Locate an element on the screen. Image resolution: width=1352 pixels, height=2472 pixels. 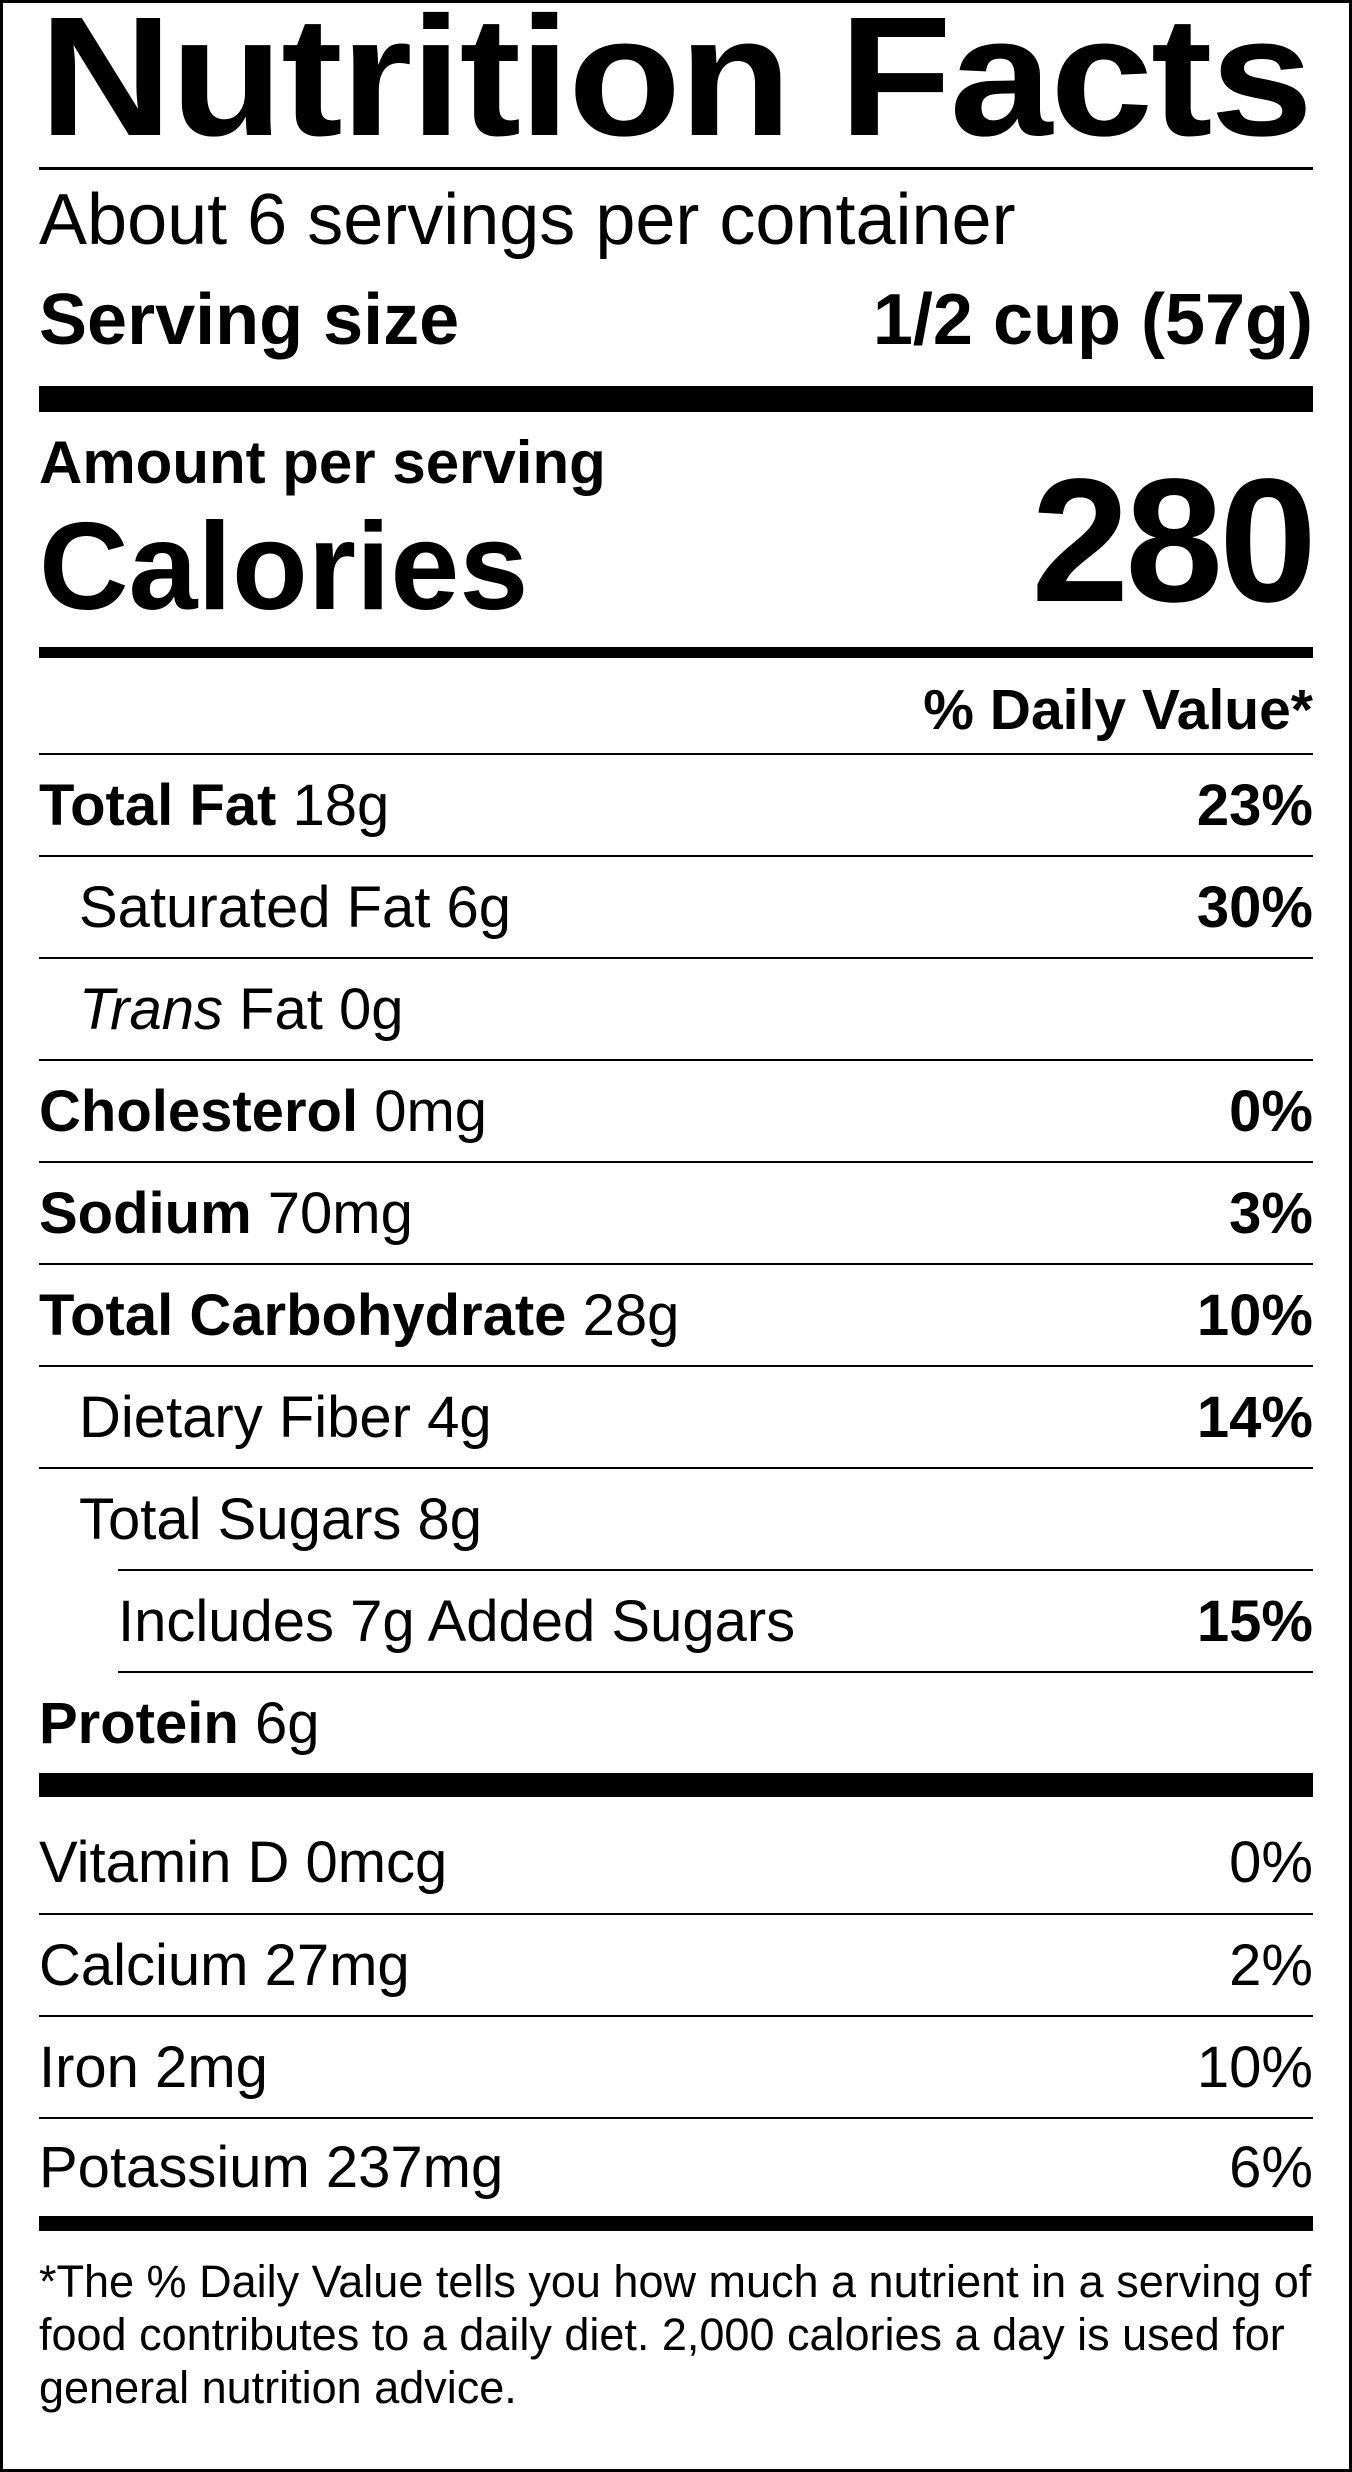
serving-size-value: 1/2 cup (57g) is located at coordinates (1092, 320).